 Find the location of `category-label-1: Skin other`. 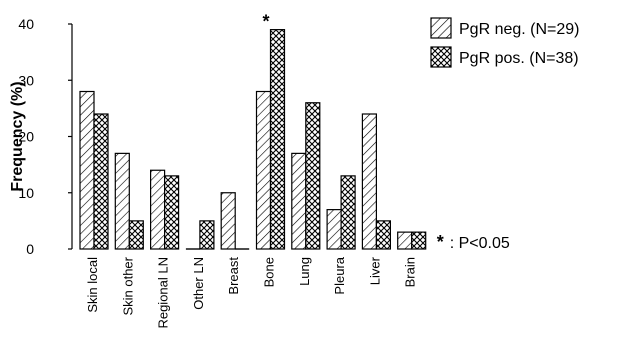

category-label-1: Skin other is located at coordinates (127, 285).